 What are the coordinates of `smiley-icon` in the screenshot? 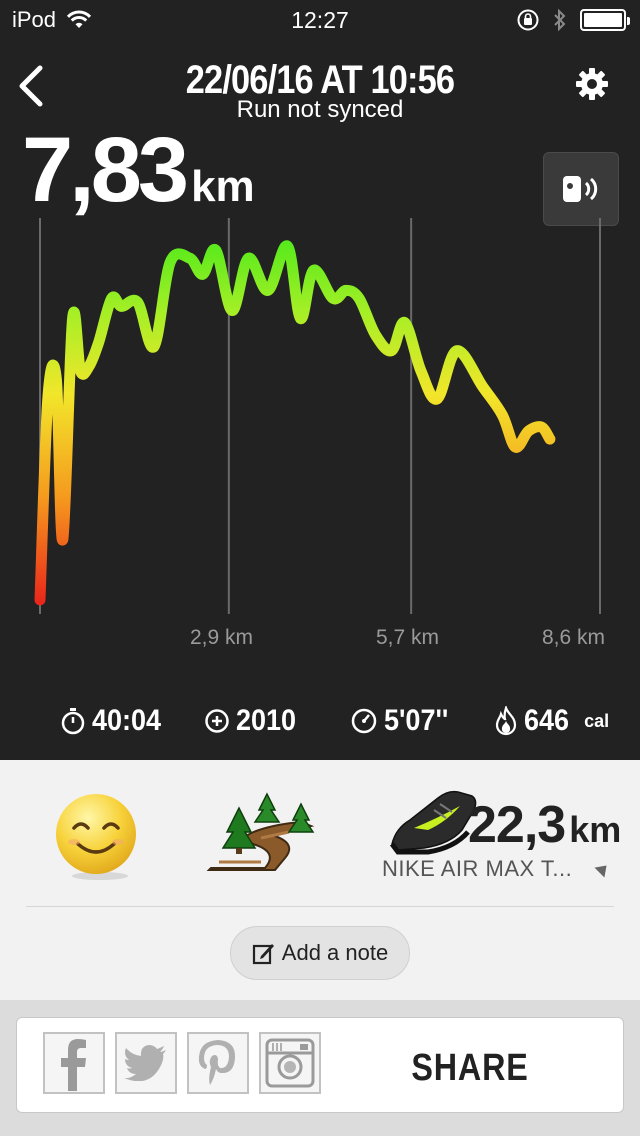 It's located at (98, 836).